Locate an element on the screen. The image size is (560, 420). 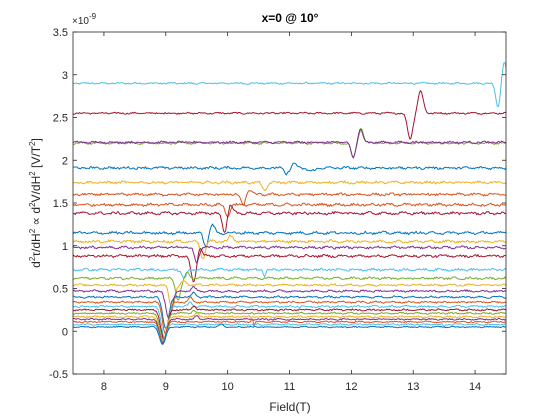
series-line-c13 is located at coordinates (289, 265).